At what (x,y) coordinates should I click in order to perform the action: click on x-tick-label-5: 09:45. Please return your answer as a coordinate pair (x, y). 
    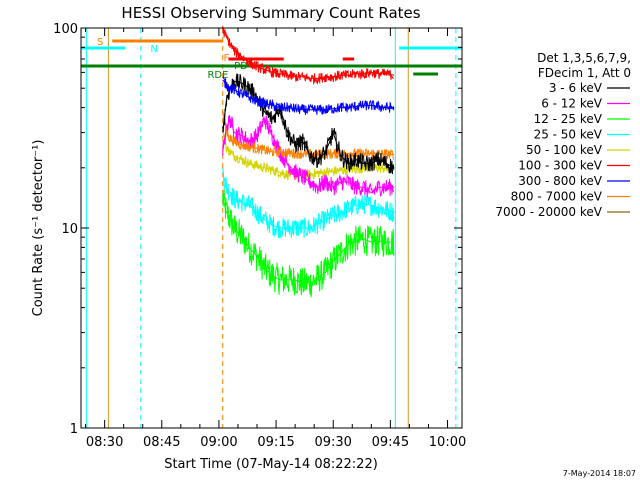
    Looking at the image, I should click on (390, 442).